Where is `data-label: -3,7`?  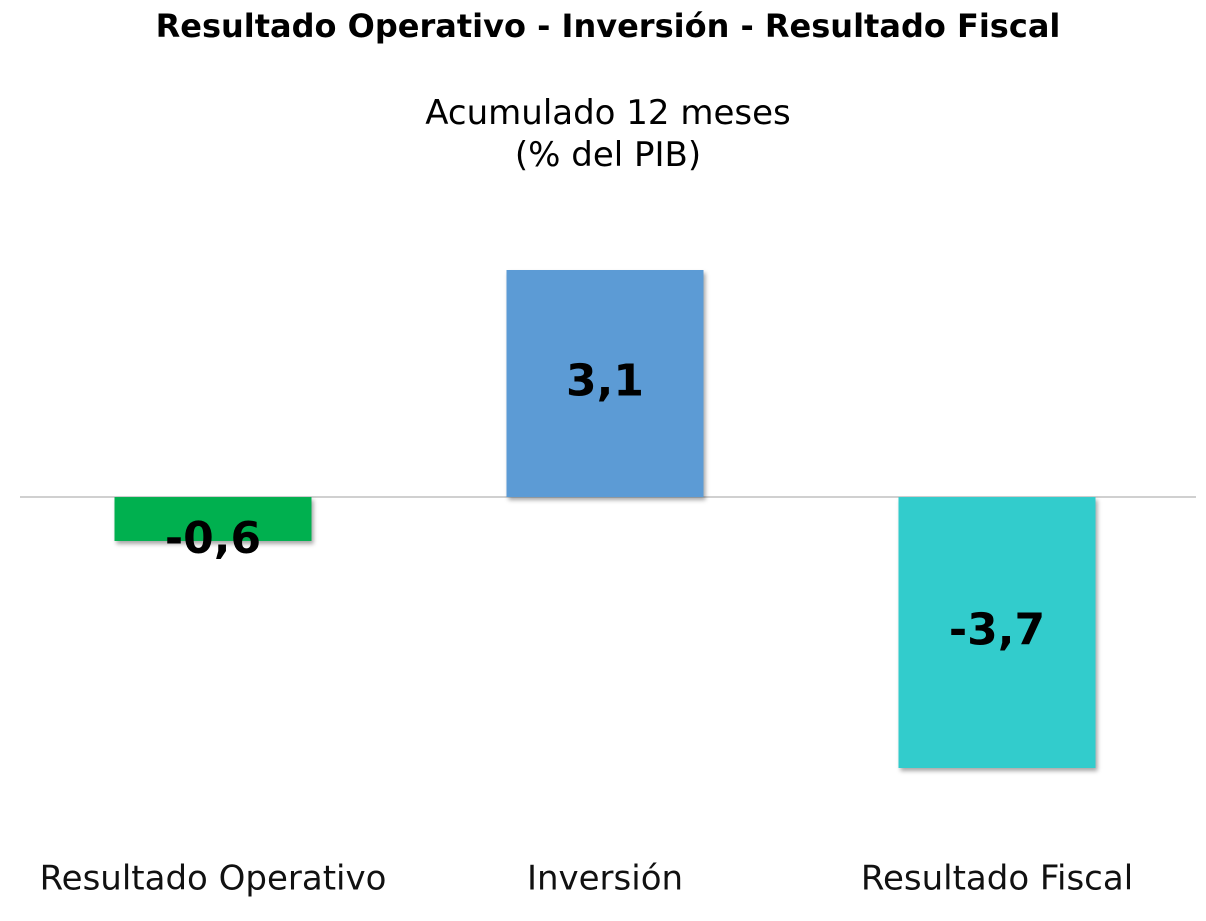
data-label: -3,7 is located at coordinates (997, 630).